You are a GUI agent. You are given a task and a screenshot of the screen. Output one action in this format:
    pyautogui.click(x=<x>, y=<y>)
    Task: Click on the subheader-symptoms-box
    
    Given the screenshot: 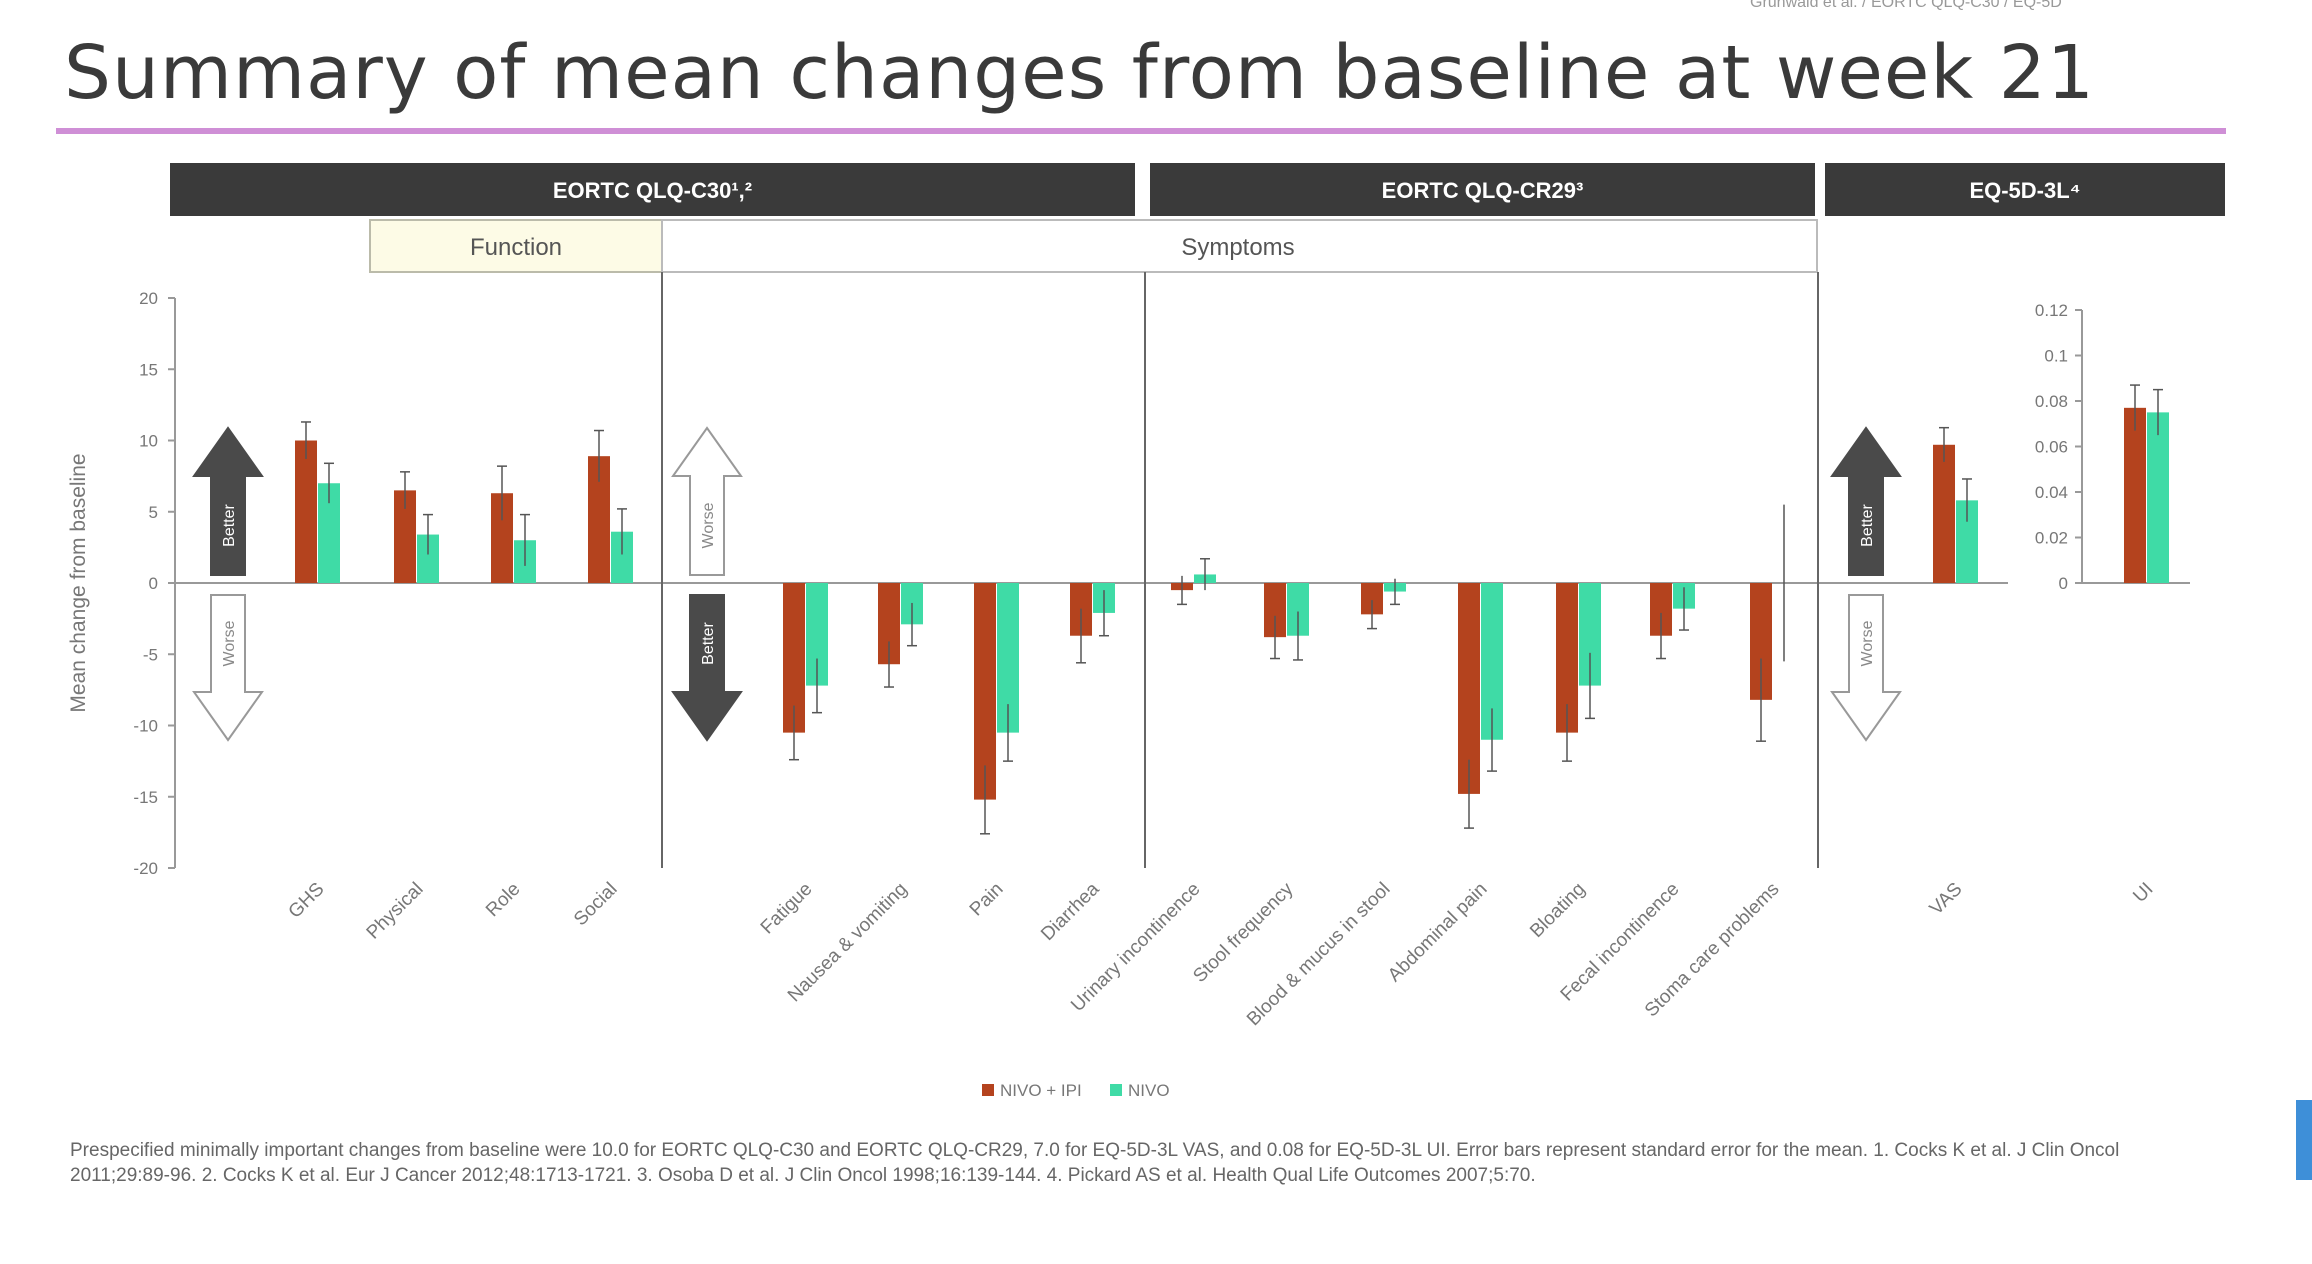 What is the action you would take?
    pyautogui.click(x=1239, y=246)
    